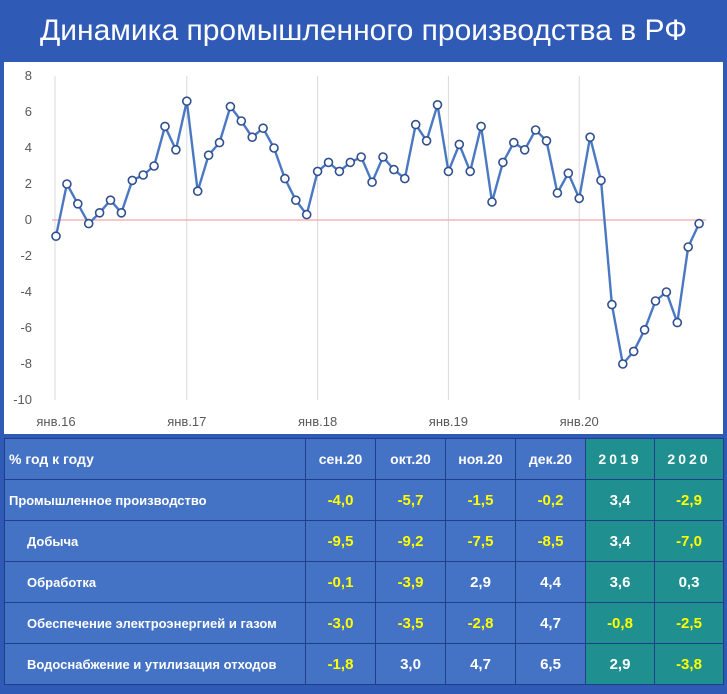 Image resolution: width=727 pixels, height=694 pixels. I want to click on table-cell: 4,4, so click(550, 582).